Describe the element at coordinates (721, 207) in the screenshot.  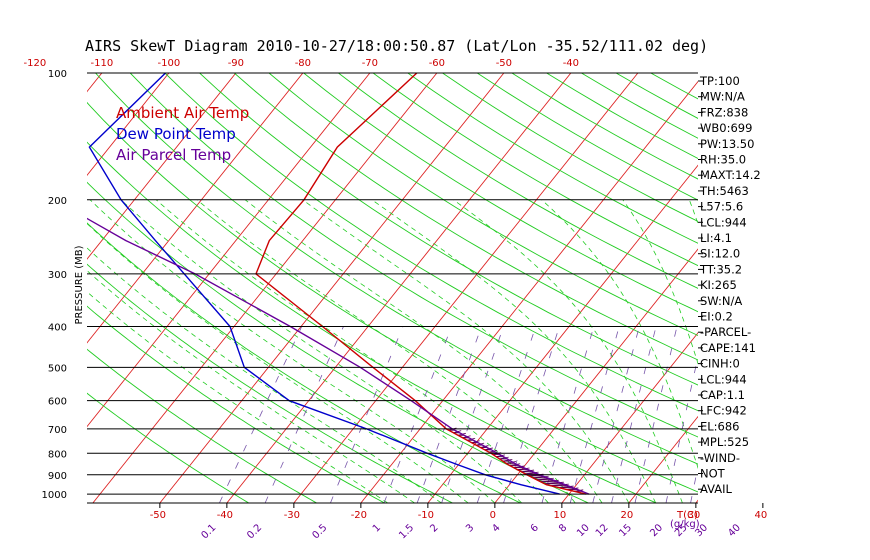
I see `sidebar-item: L57:5.6` at that location.